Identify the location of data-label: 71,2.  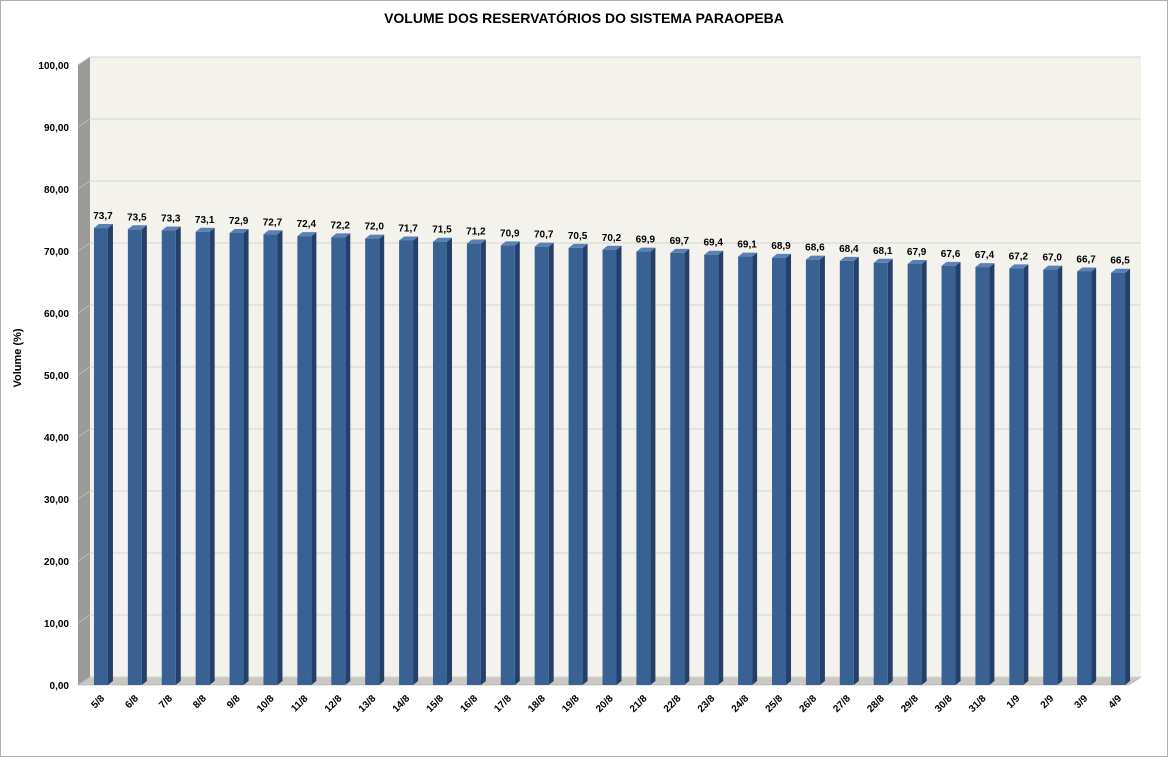
(476, 232).